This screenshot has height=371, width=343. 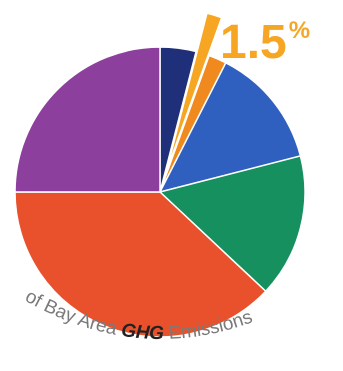 What do you see at coordinates (299, 30) in the screenshot?
I see `callout-unit: %` at bounding box center [299, 30].